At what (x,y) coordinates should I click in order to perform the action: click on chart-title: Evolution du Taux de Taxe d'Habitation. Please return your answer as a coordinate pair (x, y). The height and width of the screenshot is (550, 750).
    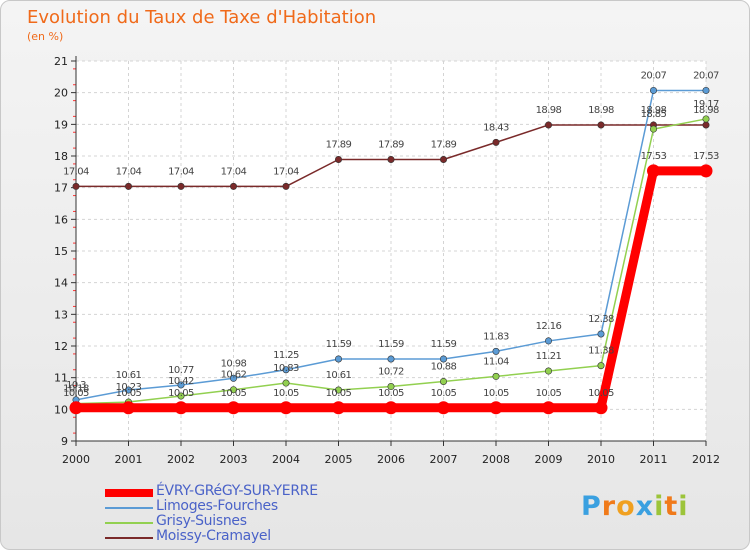
    Looking at the image, I should click on (202, 17).